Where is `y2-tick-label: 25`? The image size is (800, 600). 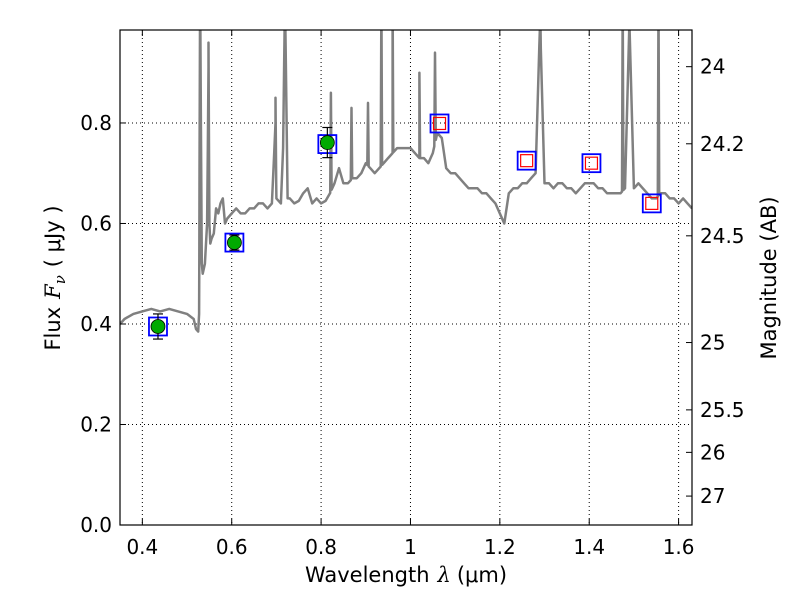
y2-tick-label: 25 is located at coordinates (712, 343).